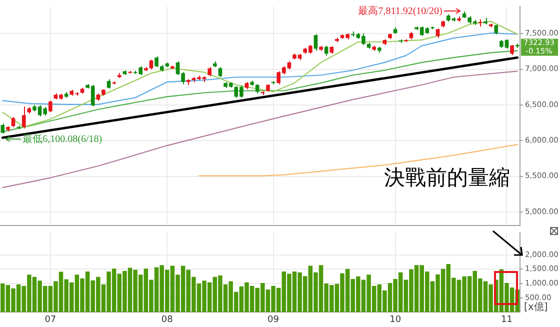 Image resolution: width=560 pixels, height=327 pixels. What do you see at coordinates (536, 306) in the screenshot?
I see `y-axis-title: [x億]` at bounding box center [536, 306].